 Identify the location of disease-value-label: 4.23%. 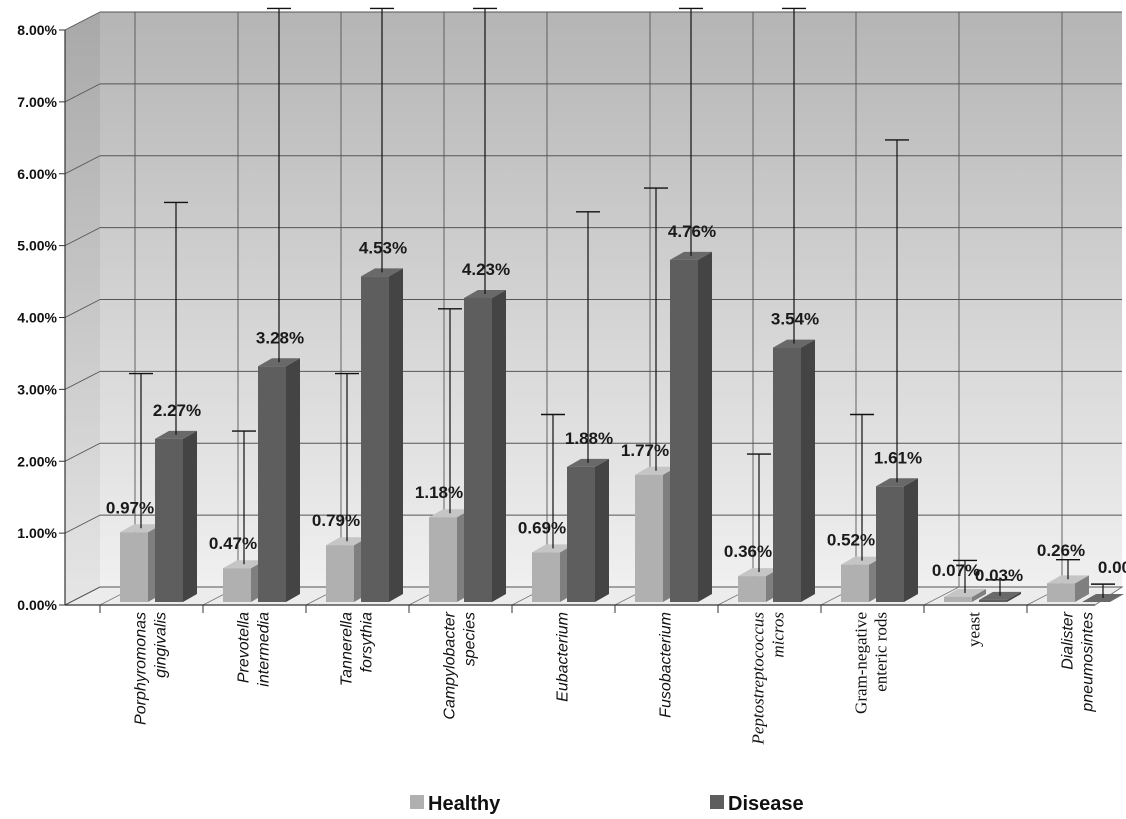
(486, 269).